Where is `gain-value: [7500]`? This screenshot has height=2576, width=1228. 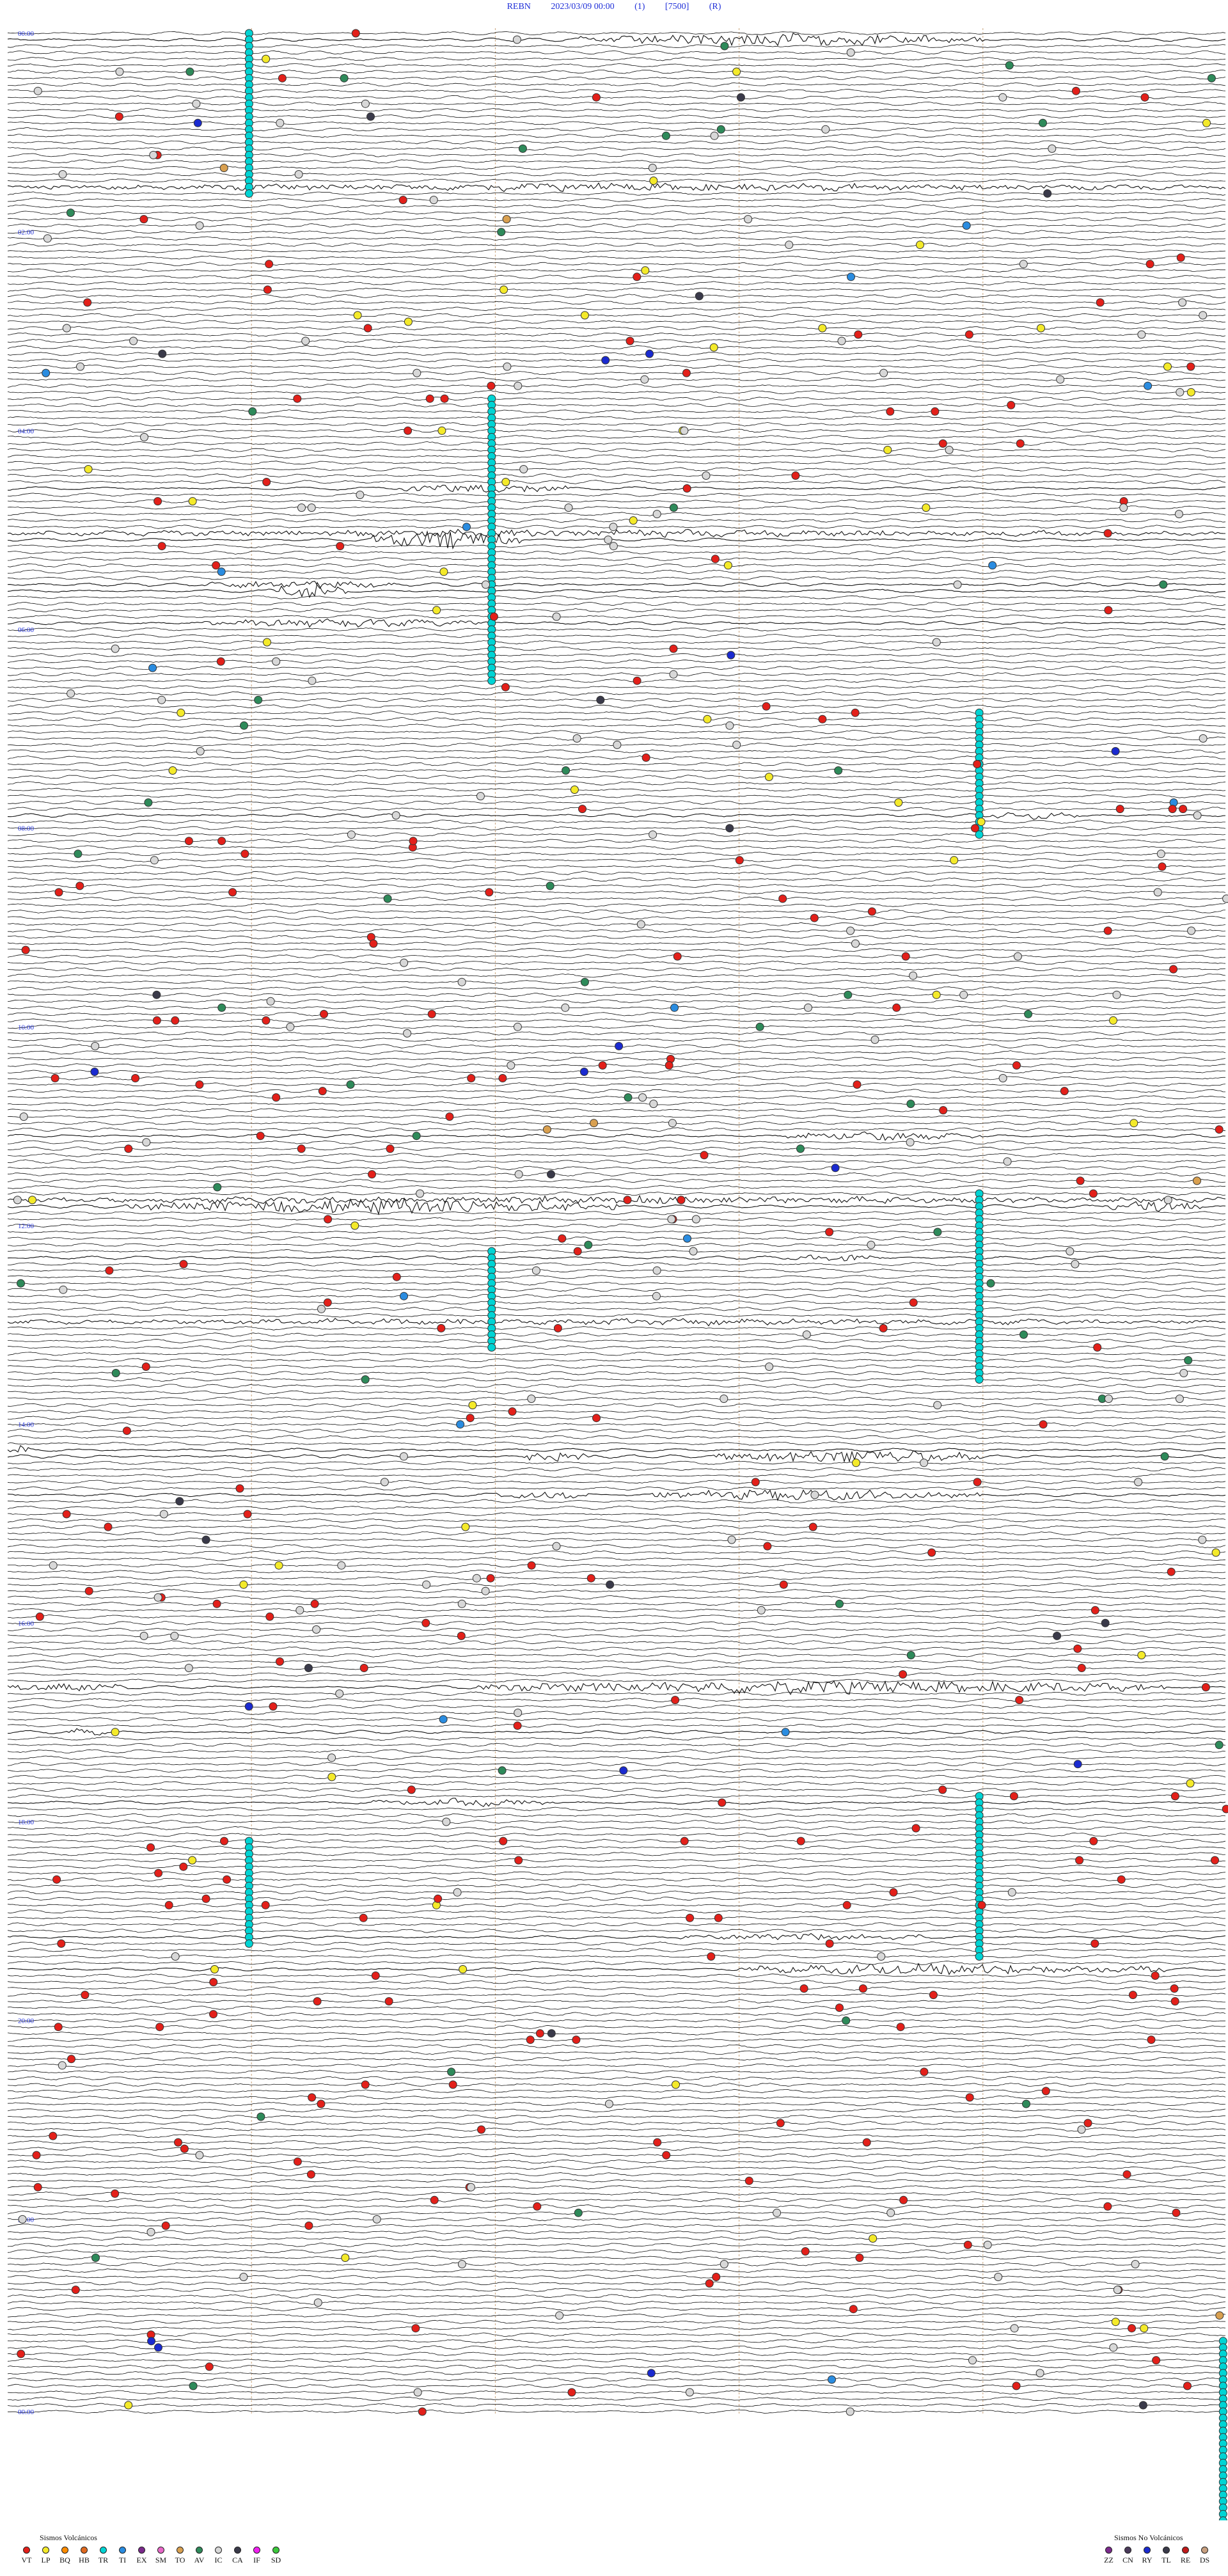
gain-value: [7500] is located at coordinates (677, 7).